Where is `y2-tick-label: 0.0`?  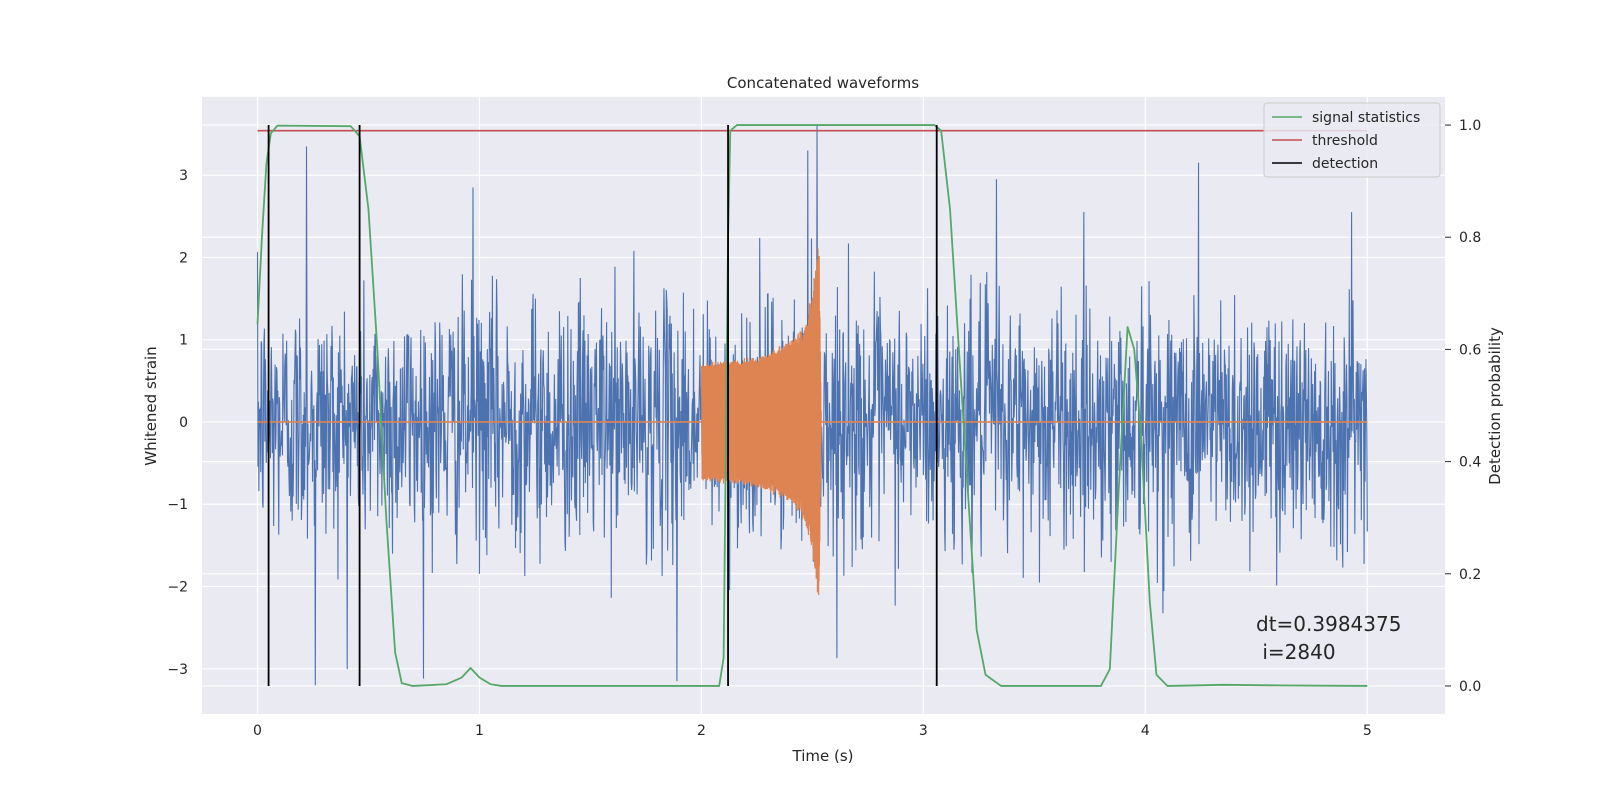
y2-tick-label: 0.0 is located at coordinates (1470, 687).